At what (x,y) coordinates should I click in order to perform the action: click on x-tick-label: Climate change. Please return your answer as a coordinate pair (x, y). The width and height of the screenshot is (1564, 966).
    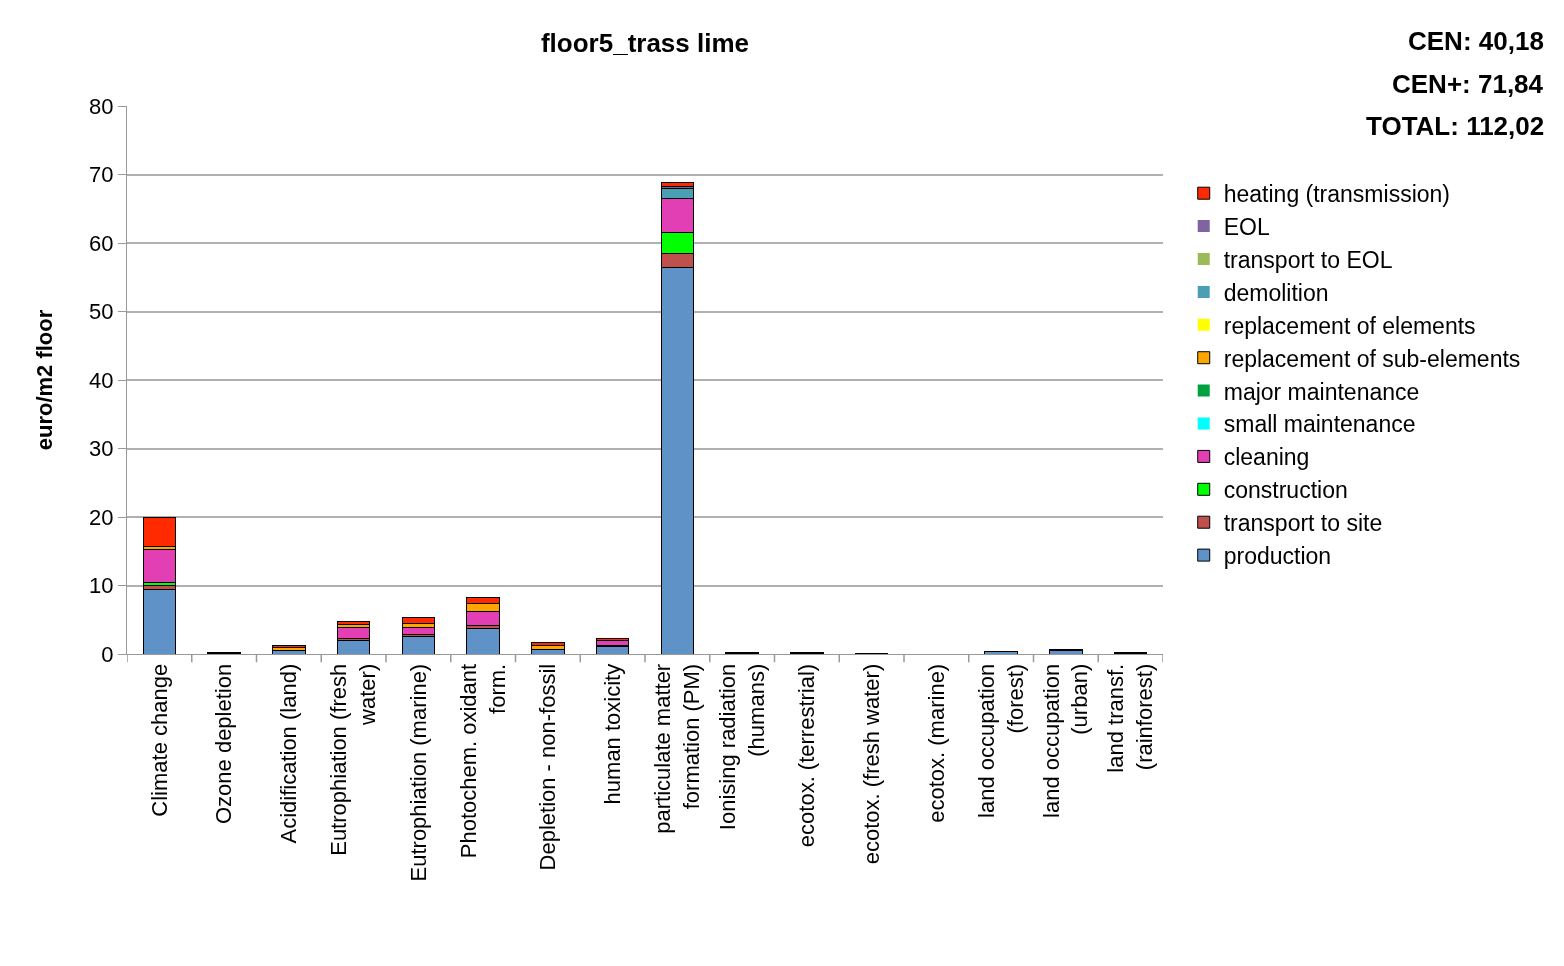
    Looking at the image, I should click on (159, 740).